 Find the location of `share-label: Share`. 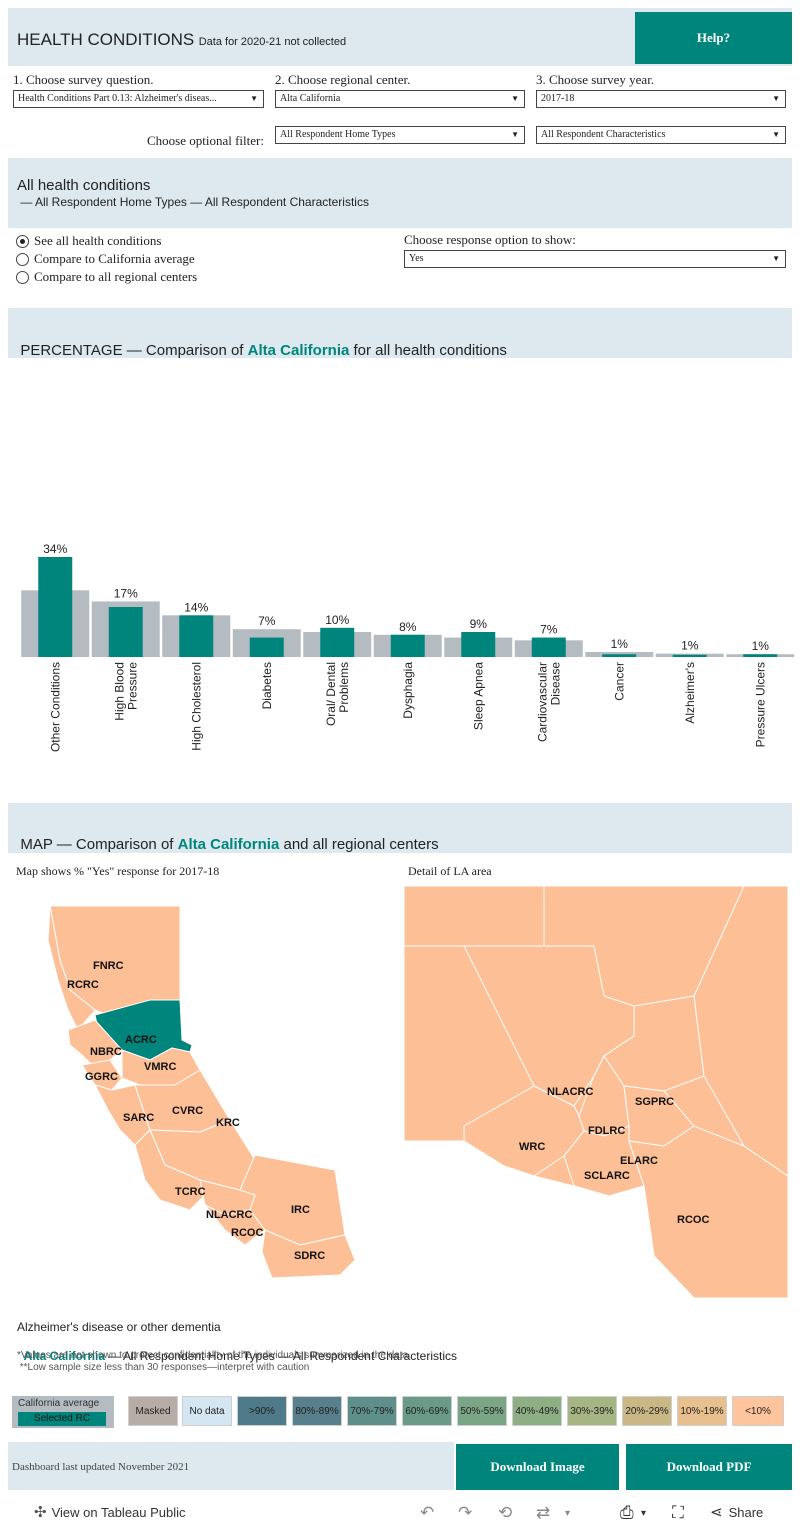

share-label: Share is located at coordinates (746, 1512).